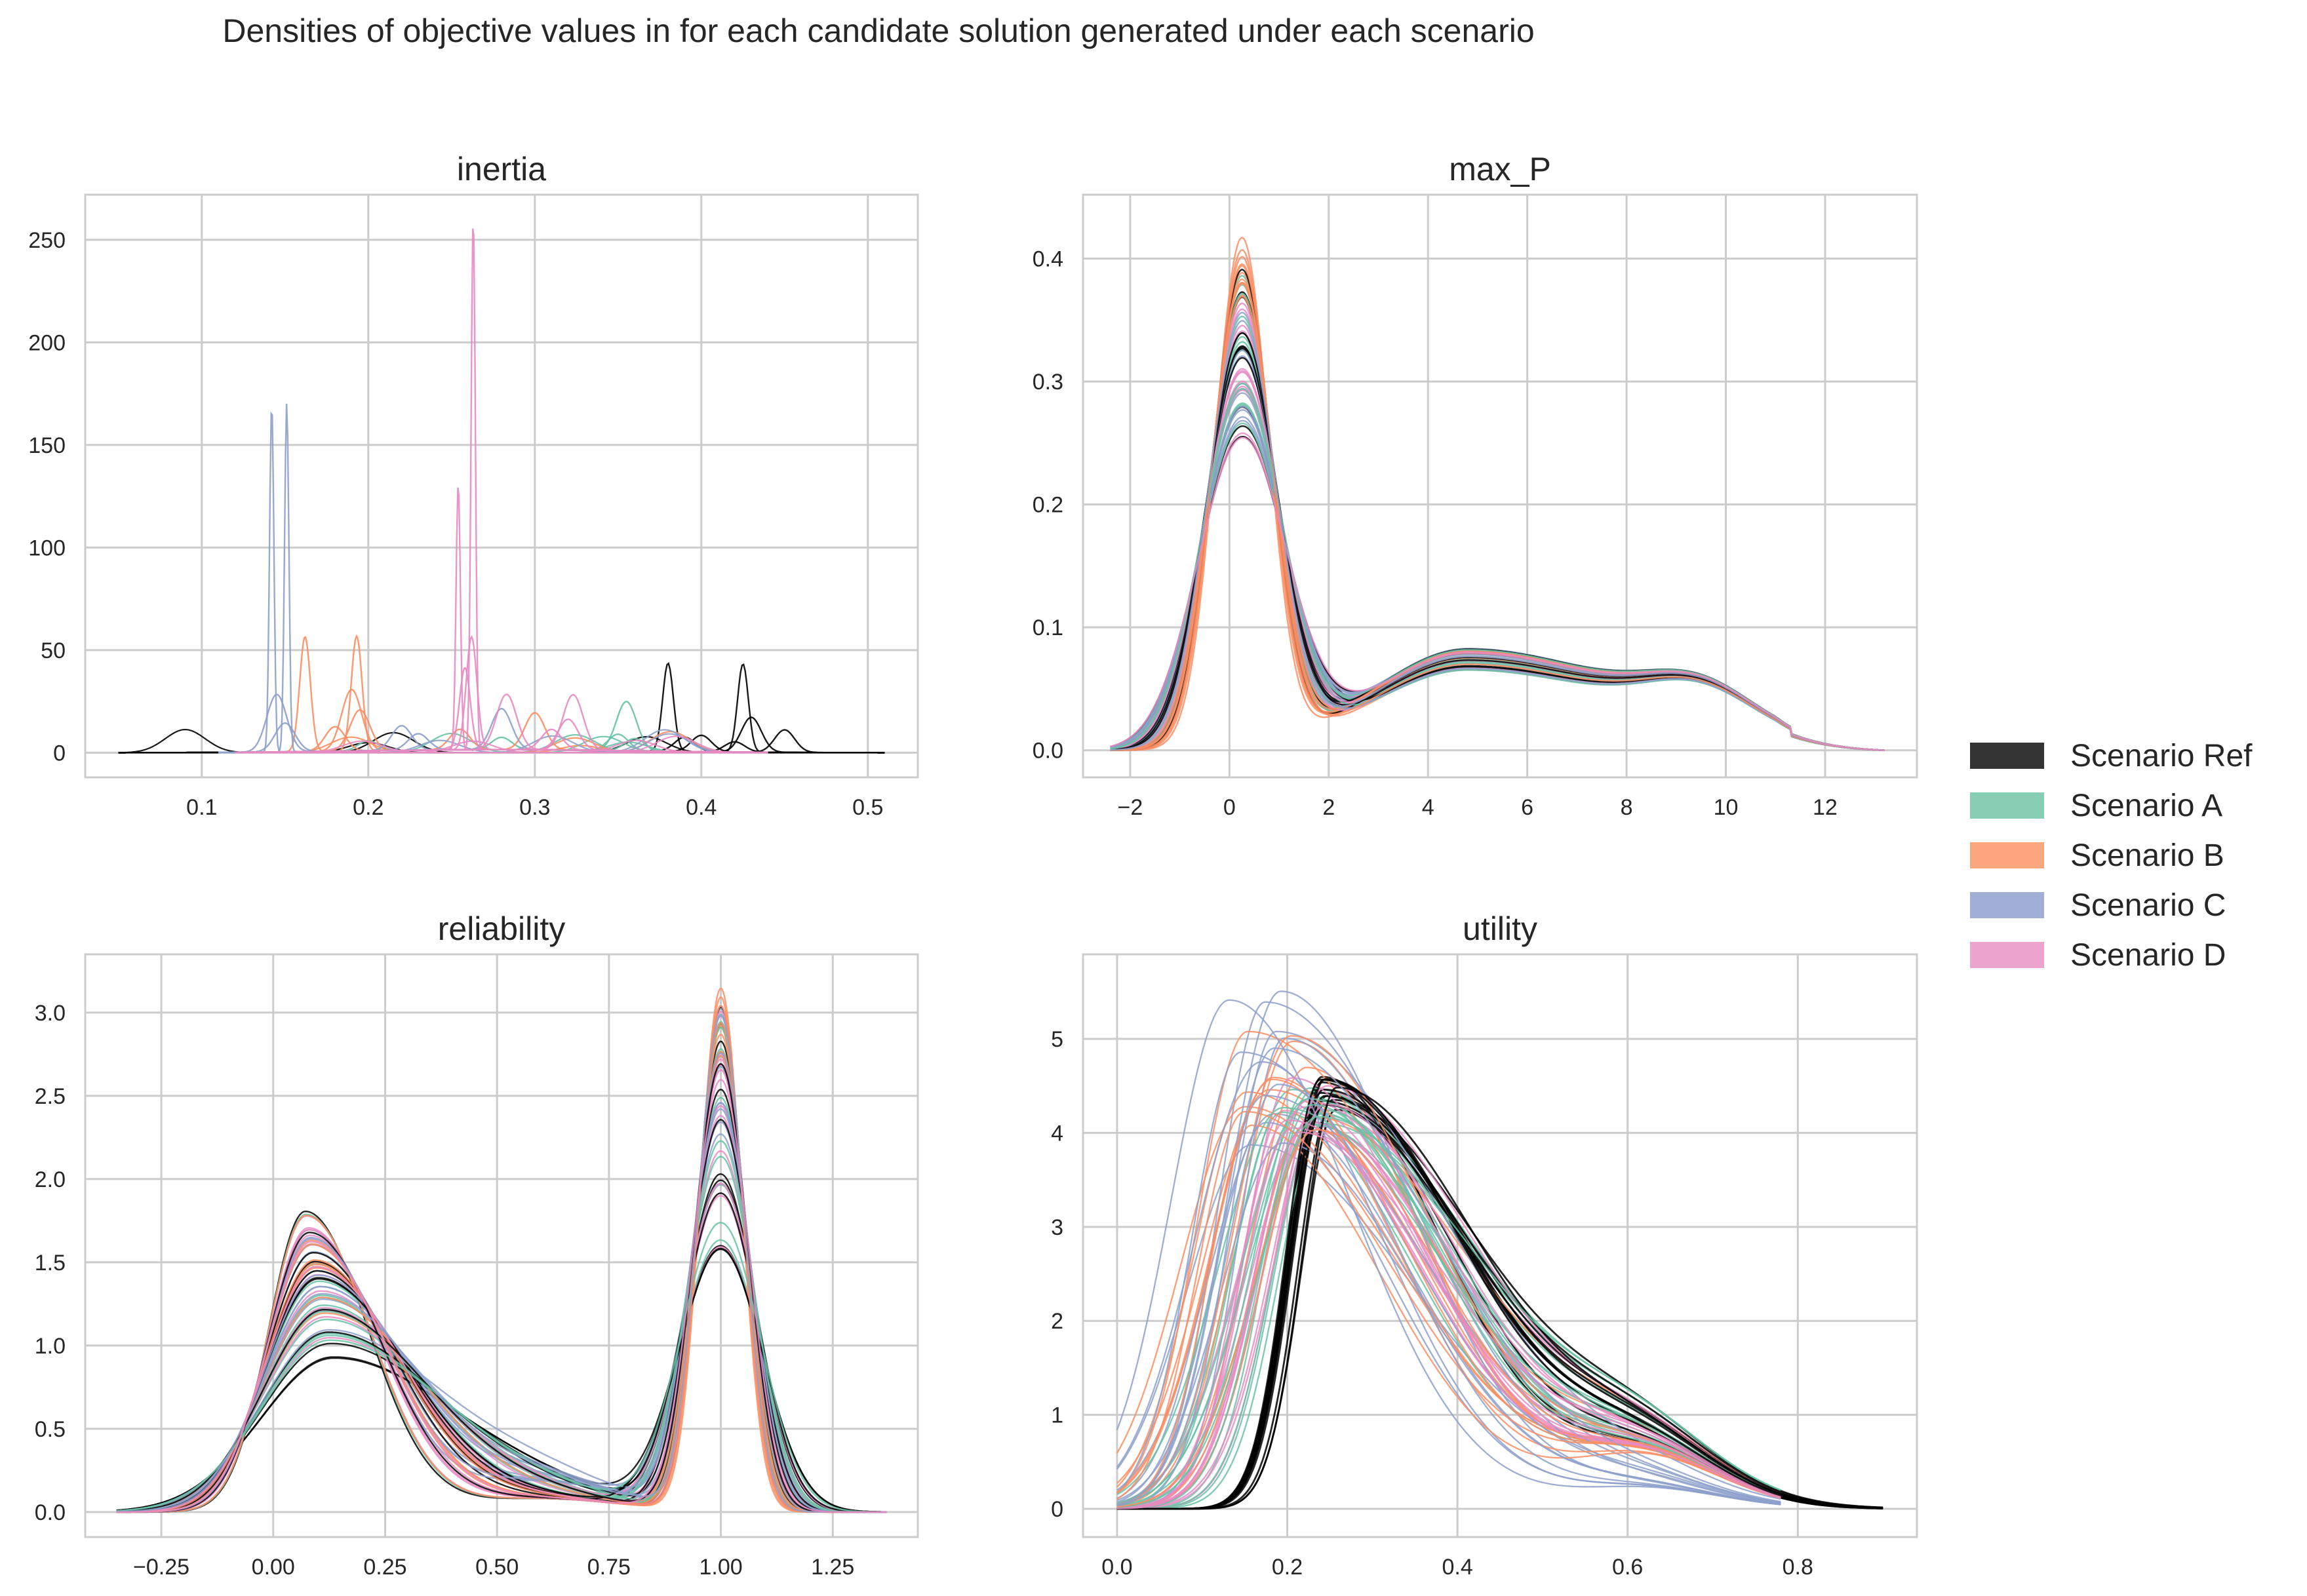 The image size is (2307, 1596). I want to click on x-tick-label: −0.25, so click(161, 1567).